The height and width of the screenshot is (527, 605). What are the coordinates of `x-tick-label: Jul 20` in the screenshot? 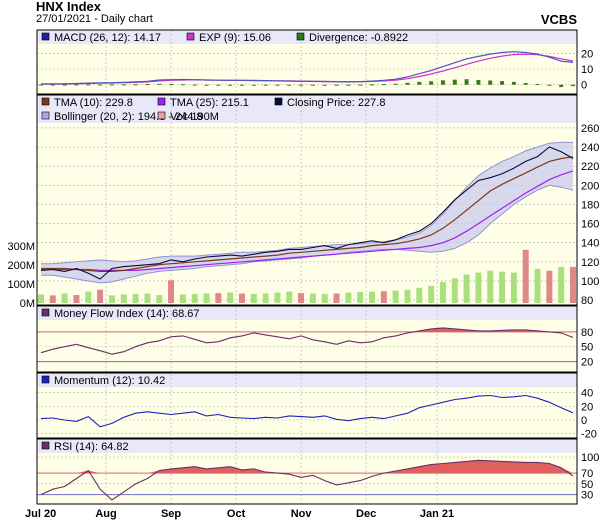 It's located at (40, 514).